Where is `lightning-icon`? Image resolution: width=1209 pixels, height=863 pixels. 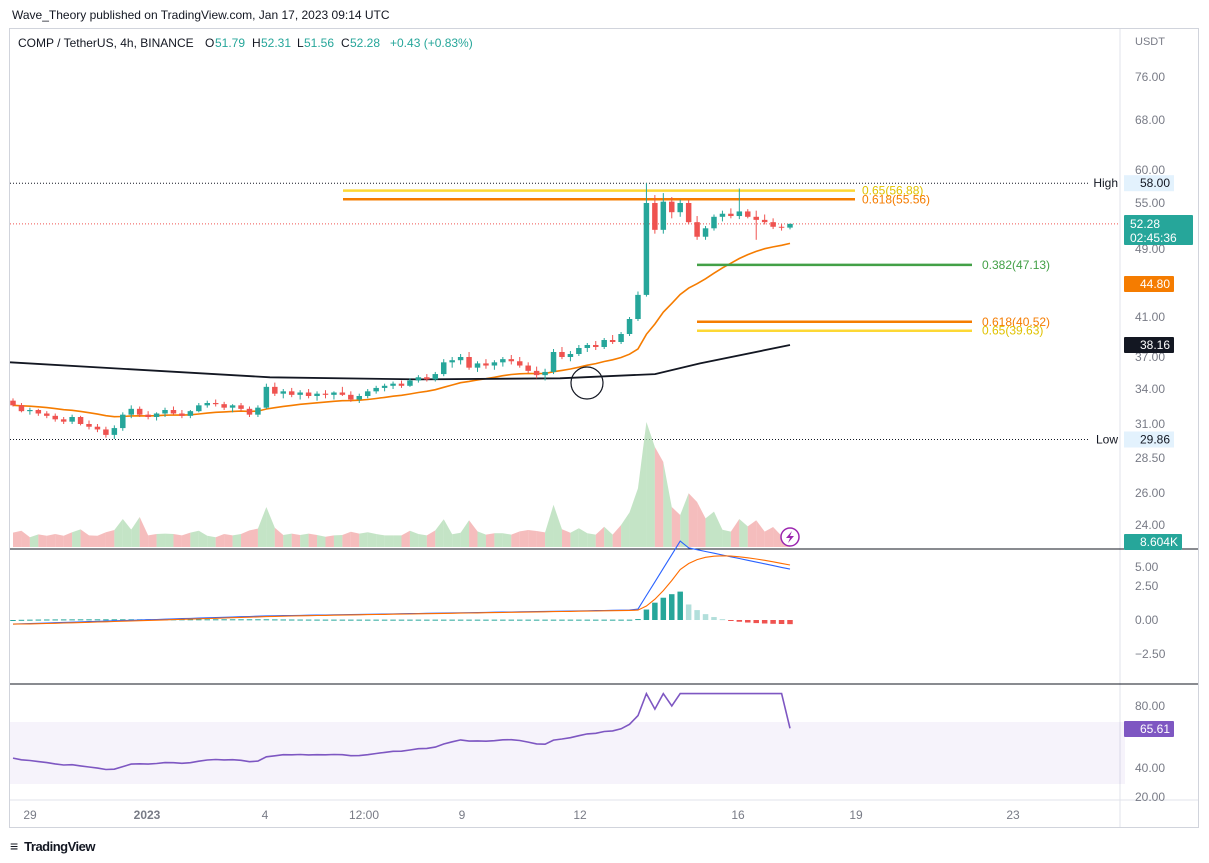 lightning-icon is located at coordinates (790, 537).